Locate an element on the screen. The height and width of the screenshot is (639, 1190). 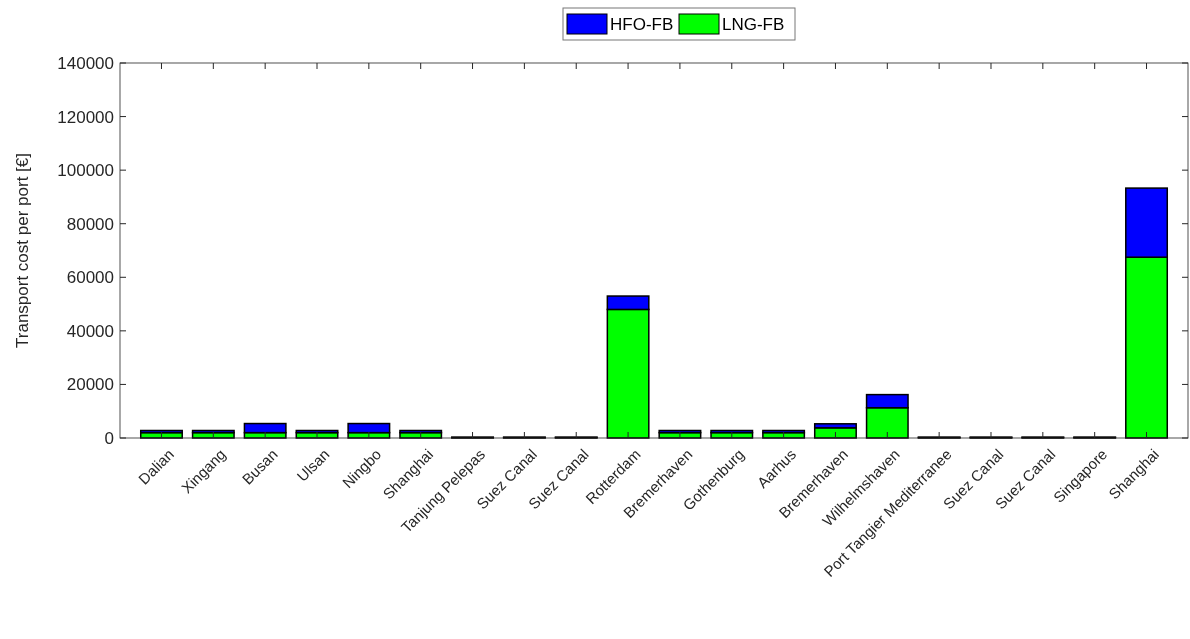
y-tick-label: 20000 is located at coordinates (90, 385).